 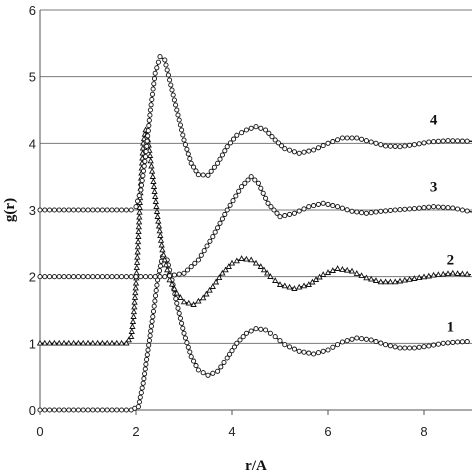 What do you see at coordinates (39, 431) in the screenshot?
I see `x-tick-label: 0` at bounding box center [39, 431].